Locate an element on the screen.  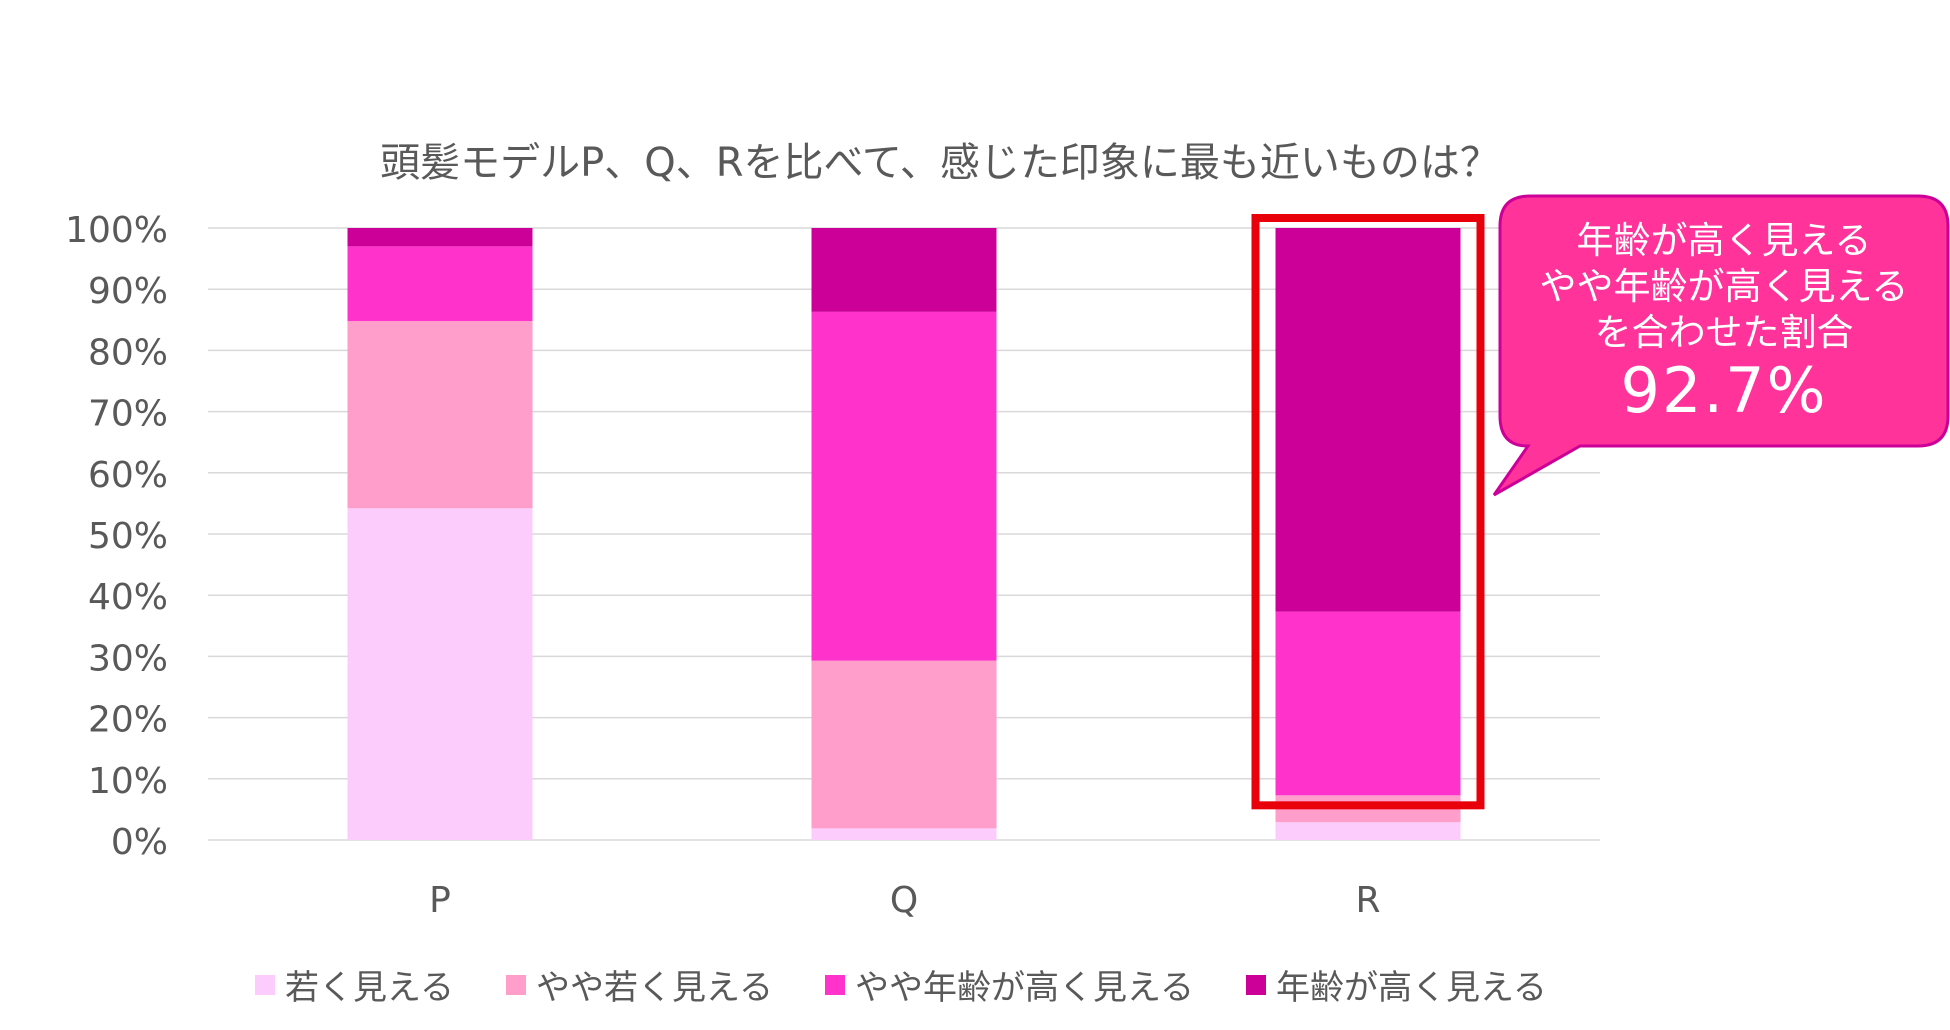
callout-line-3: を合わせた割合 is located at coordinates (1724, 332).